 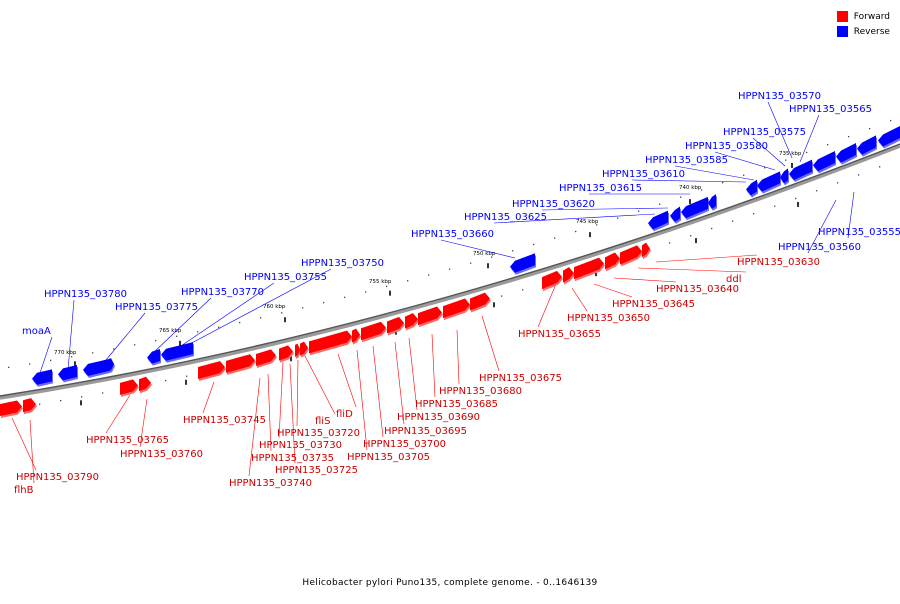 What do you see at coordinates (452, 234) in the screenshot?
I see `reverse-gene-label: HPPN135_03660` at bounding box center [452, 234].